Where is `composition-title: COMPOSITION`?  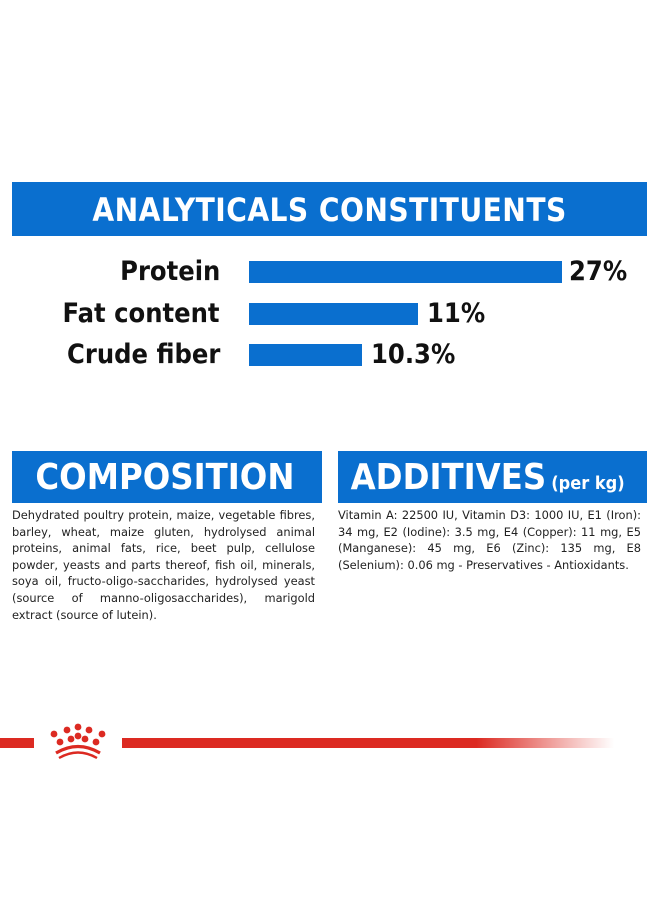 composition-title: COMPOSITION is located at coordinates (165, 477).